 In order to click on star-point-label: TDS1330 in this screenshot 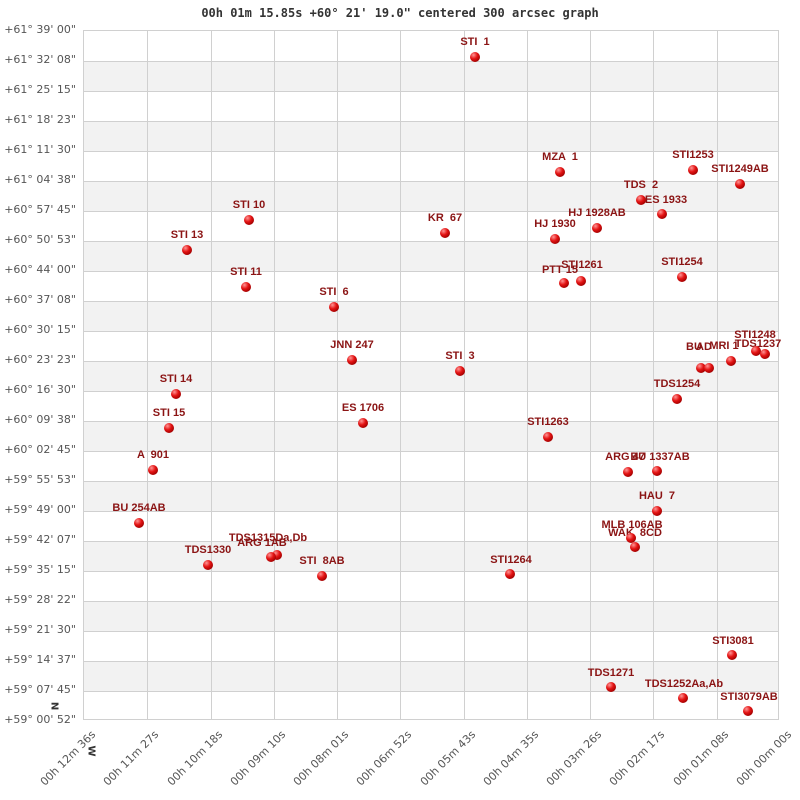, I will do `click(208, 550)`.